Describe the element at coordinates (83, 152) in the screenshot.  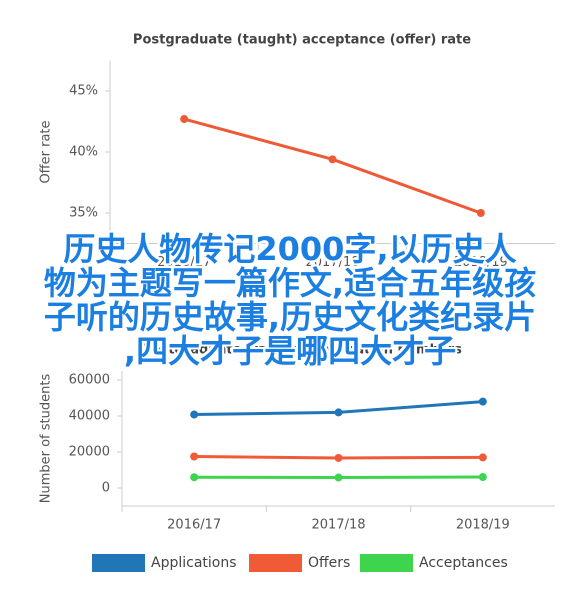
I see `y-tick-label: 40%` at that location.